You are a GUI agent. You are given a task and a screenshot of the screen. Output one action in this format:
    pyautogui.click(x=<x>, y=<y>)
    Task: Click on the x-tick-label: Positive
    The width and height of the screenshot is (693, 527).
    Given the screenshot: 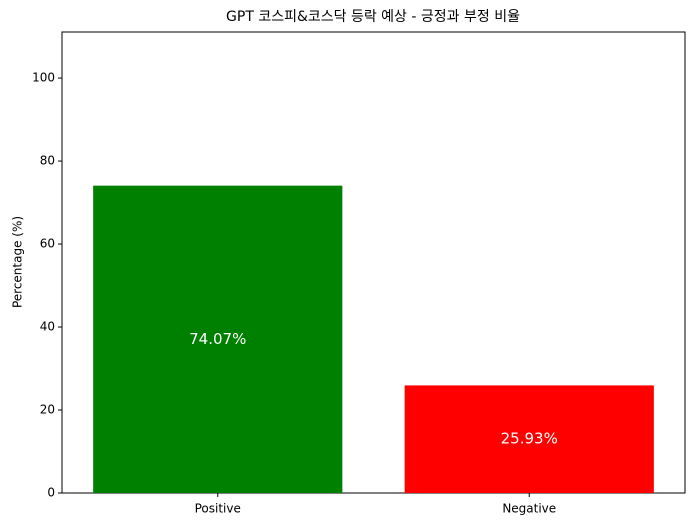 What is the action you would take?
    pyautogui.click(x=218, y=509)
    